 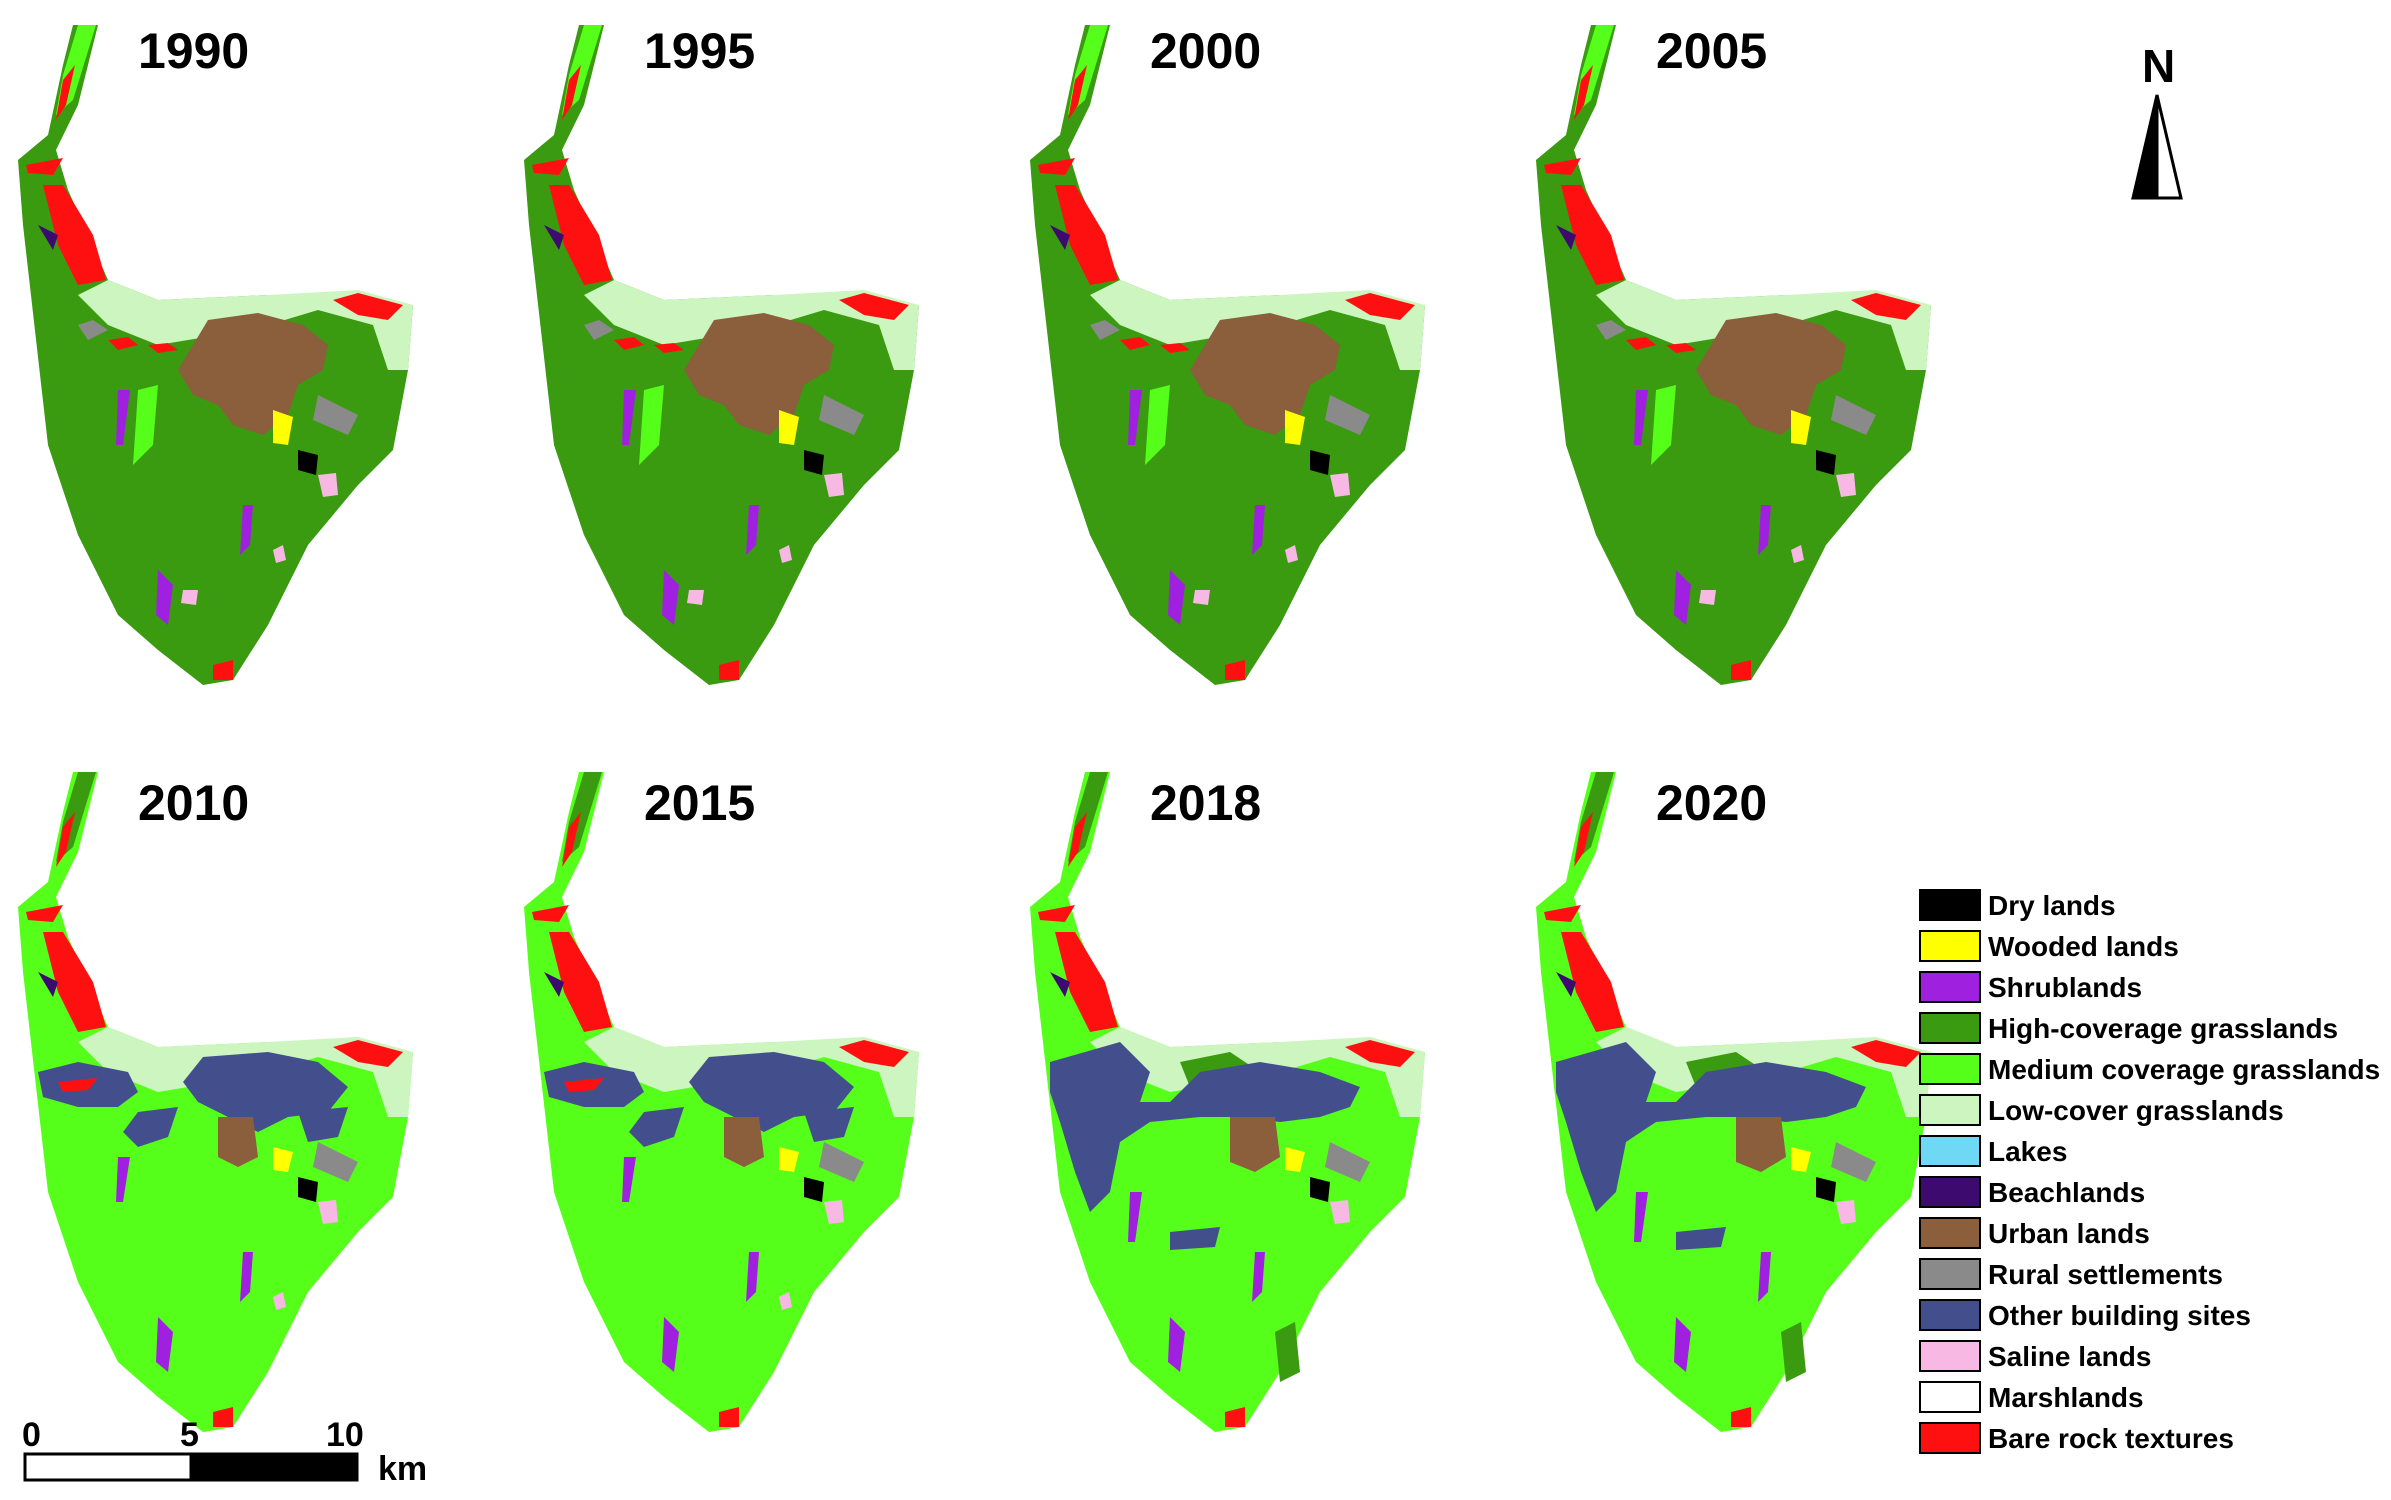 I want to click on scale-tick-10: 10, so click(x=345, y=1435).